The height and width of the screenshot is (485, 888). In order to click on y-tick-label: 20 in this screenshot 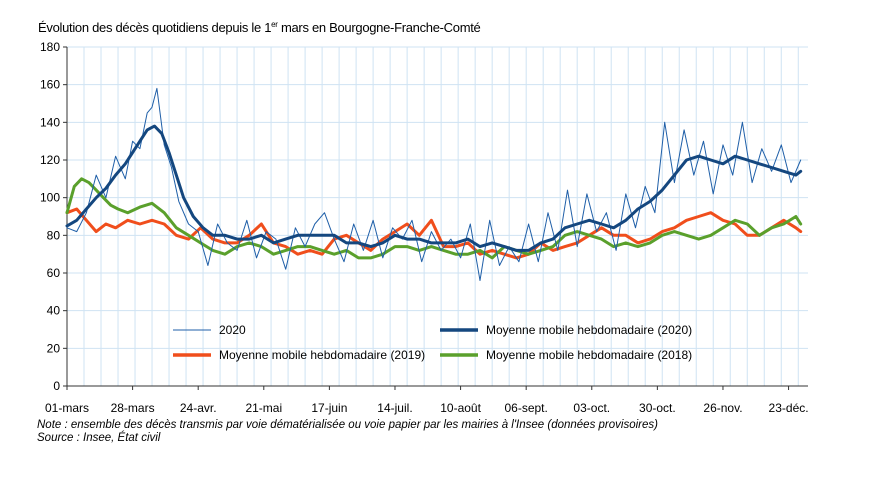, I will do `click(54, 348)`.